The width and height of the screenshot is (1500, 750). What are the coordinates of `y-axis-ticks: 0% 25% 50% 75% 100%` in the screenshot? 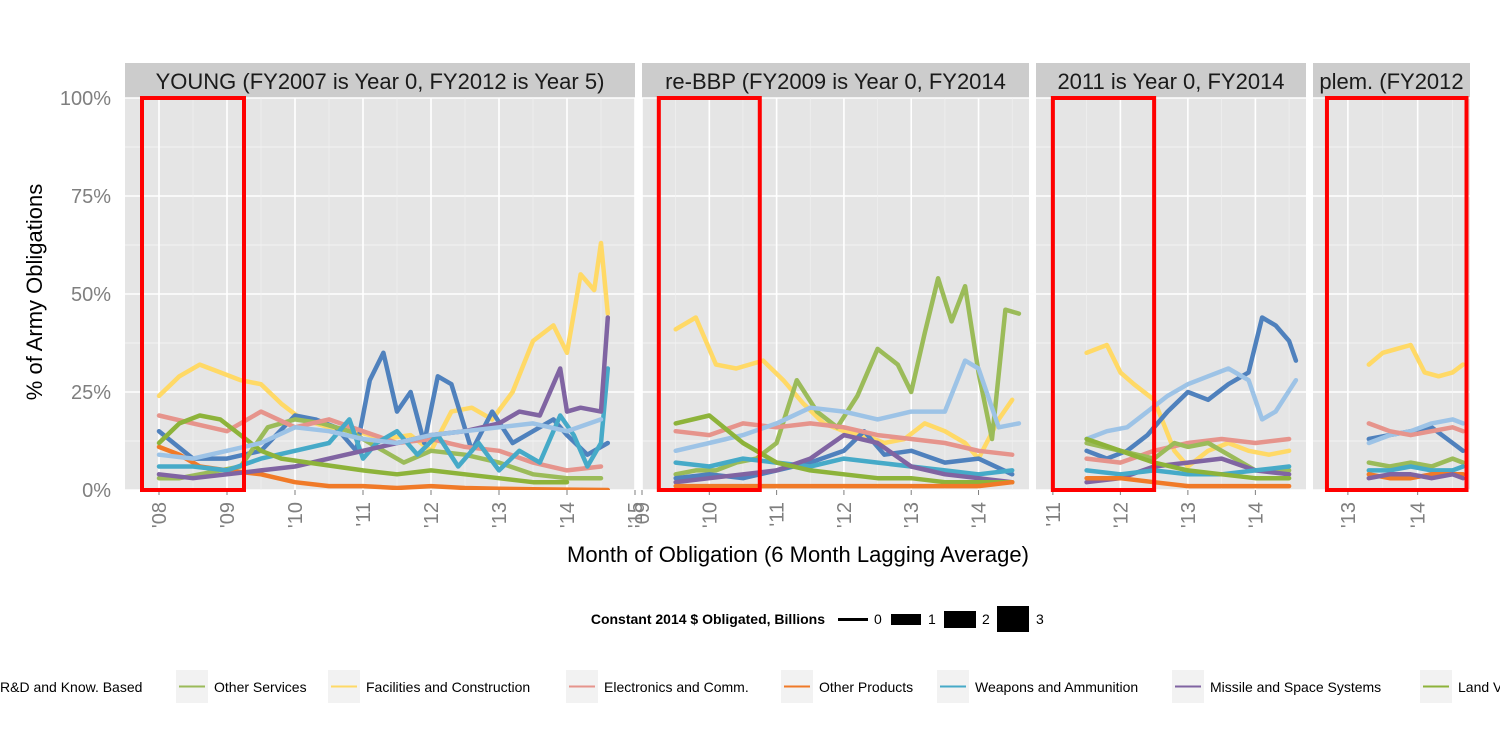 It's located at (85, 295).